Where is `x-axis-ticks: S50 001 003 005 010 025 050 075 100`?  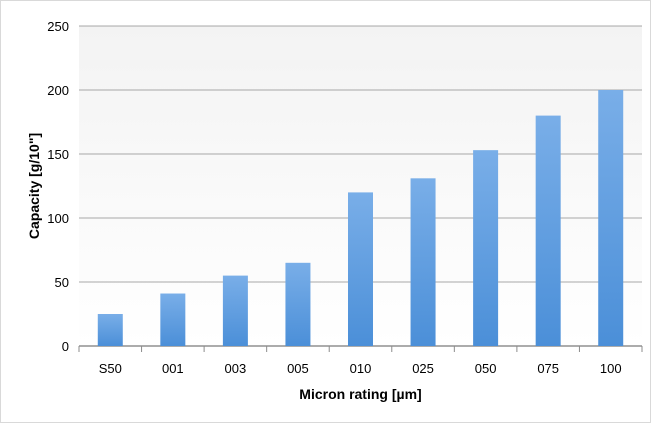 x-axis-ticks: S50 001 003 005 010 025 050 075 100 is located at coordinates (360, 361).